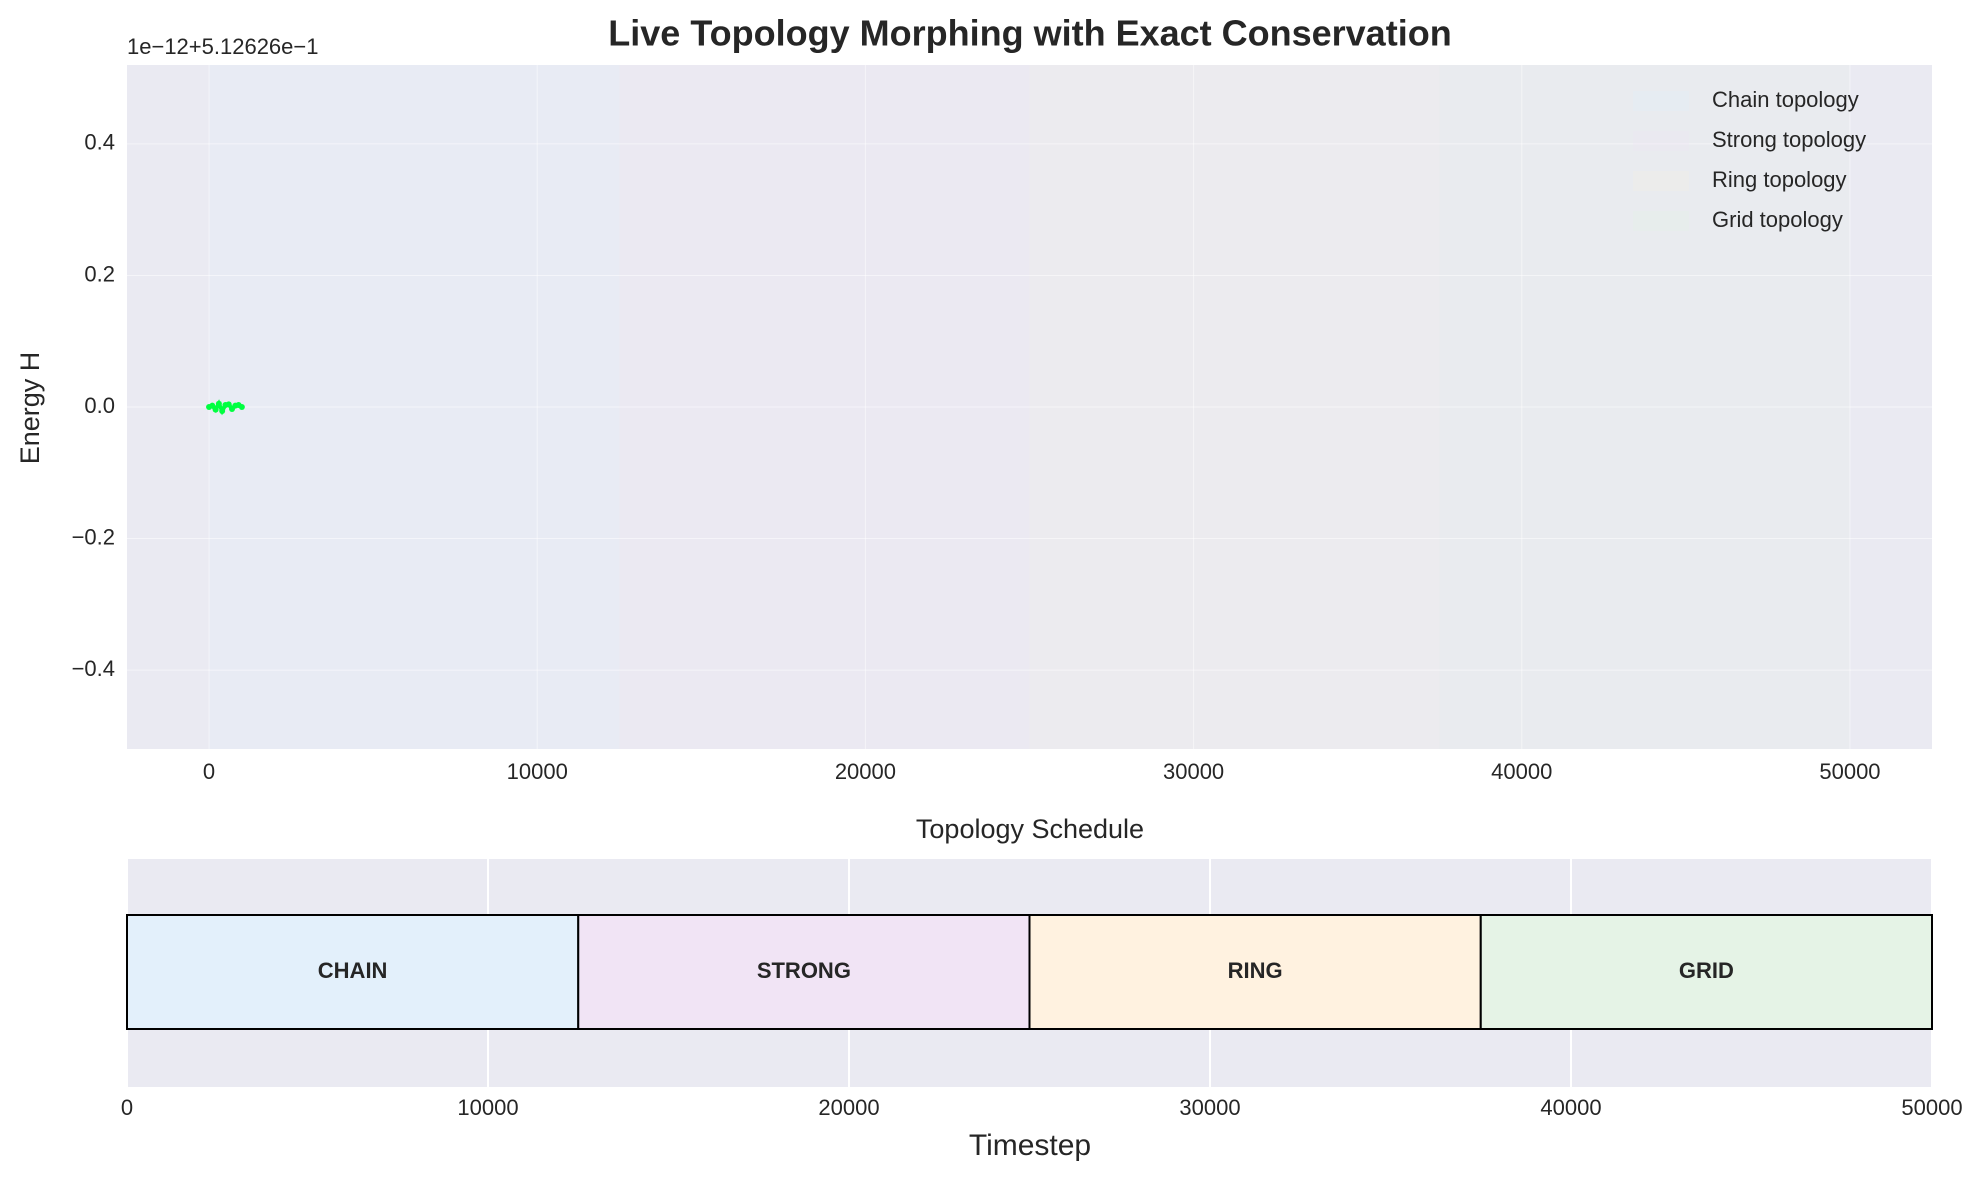 This screenshot has width=1981, height=1184. I want to click on y-axis-label: Energy H, so click(30, 408).